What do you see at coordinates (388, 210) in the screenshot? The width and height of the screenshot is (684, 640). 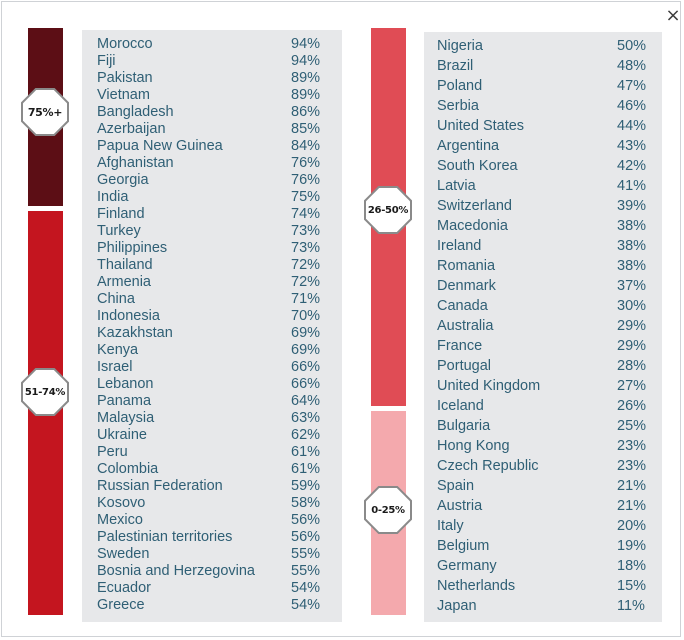 I see `band-badge-26-50: 26-50%` at bounding box center [388, 210].